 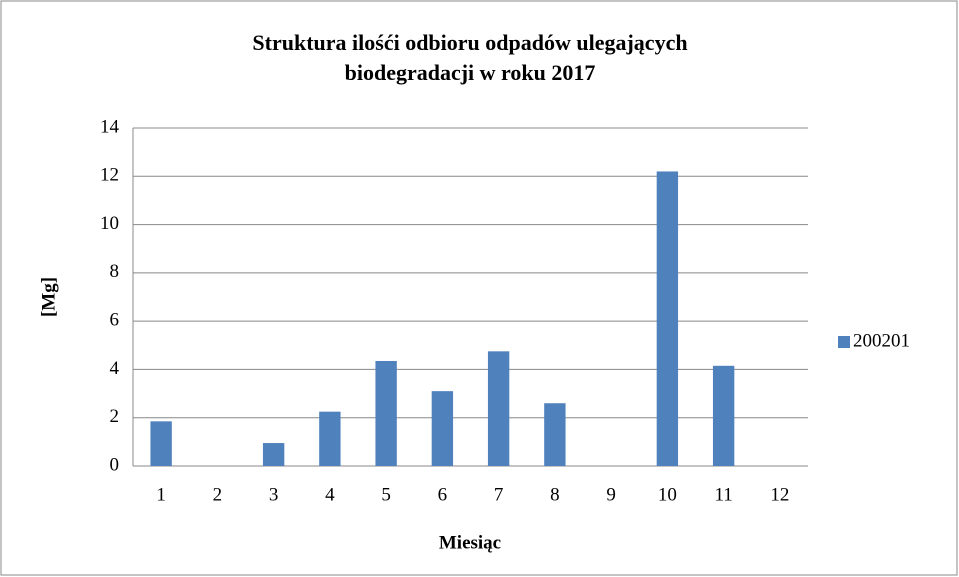 What do you see at coordinates (667, 494) in the screenshot?
I see `x-tick-label: 10` at bounding box center [667, 494].